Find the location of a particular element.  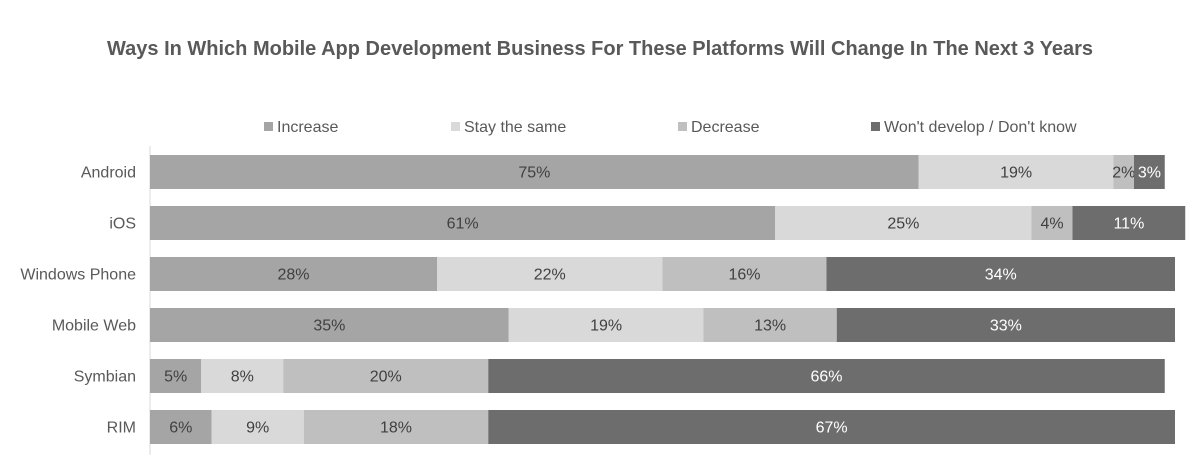

data-label-rim-won-t-develop-don-t-know: 67% is located at coordinates (832, 428).